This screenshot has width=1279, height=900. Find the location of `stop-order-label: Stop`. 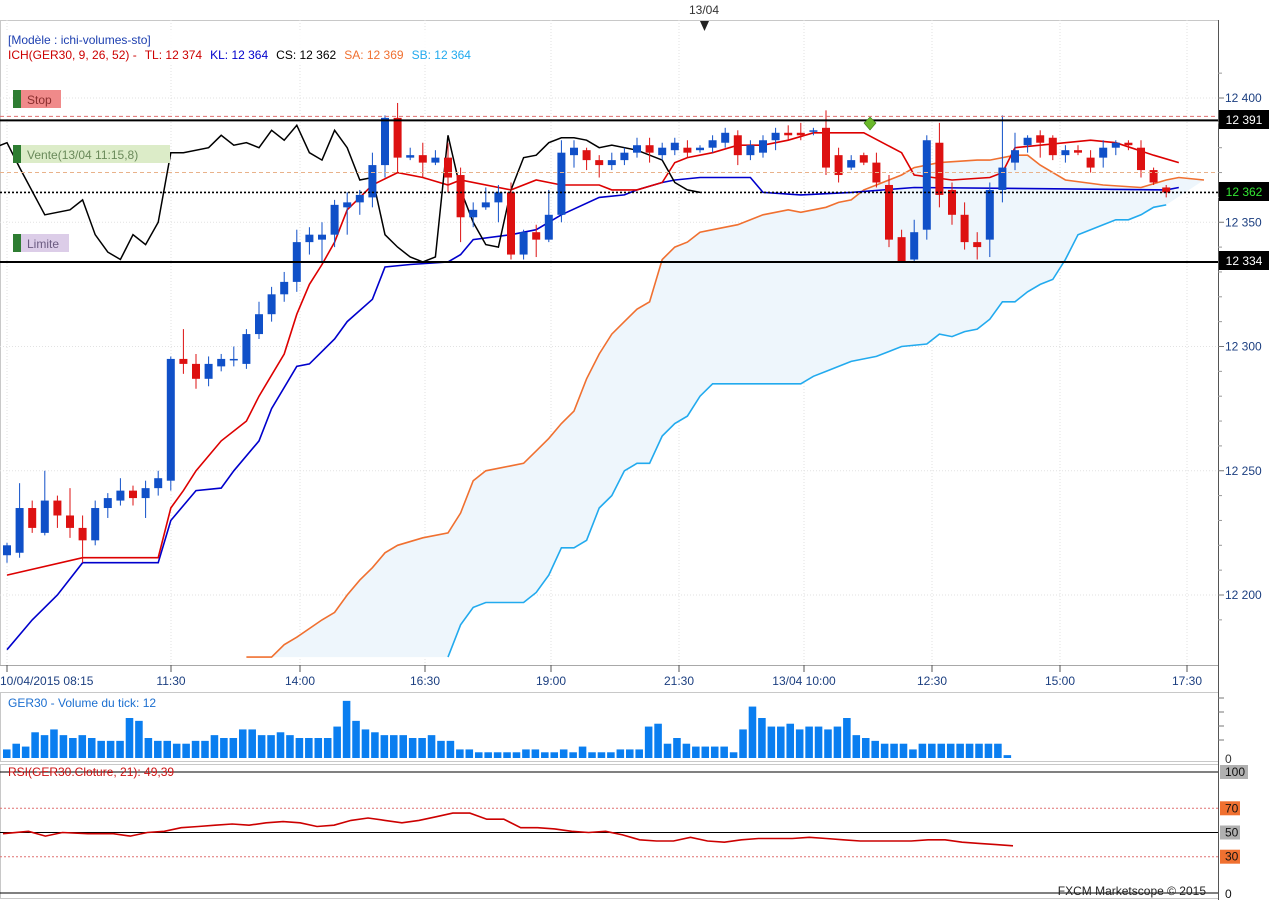

stop-order-label: Stop is located at coordinates (39, 100).